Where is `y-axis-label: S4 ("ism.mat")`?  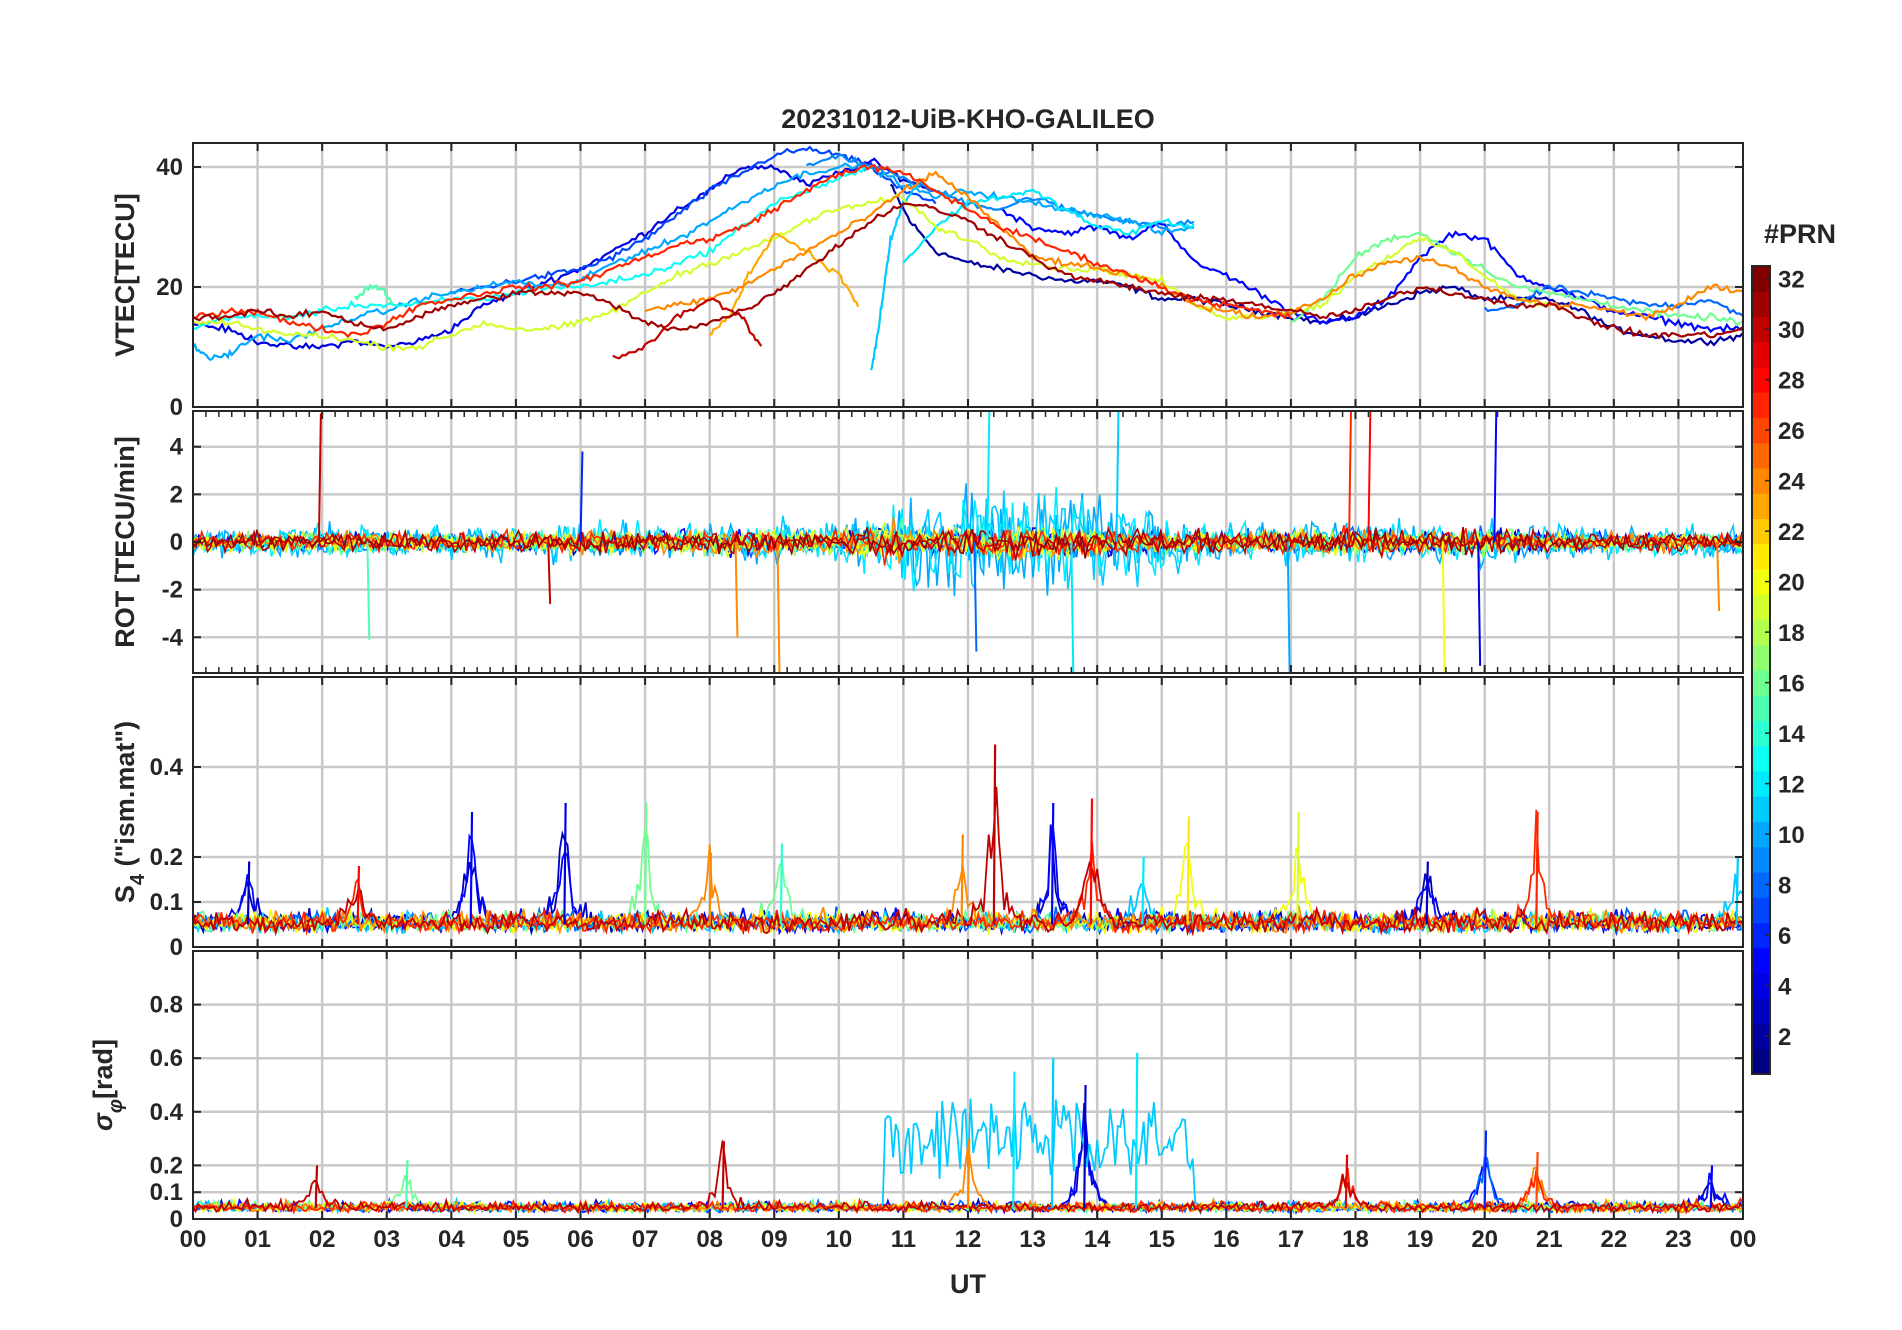
y-axis-label: S4 ("ism.mat") is located at coordinates (129, 812).